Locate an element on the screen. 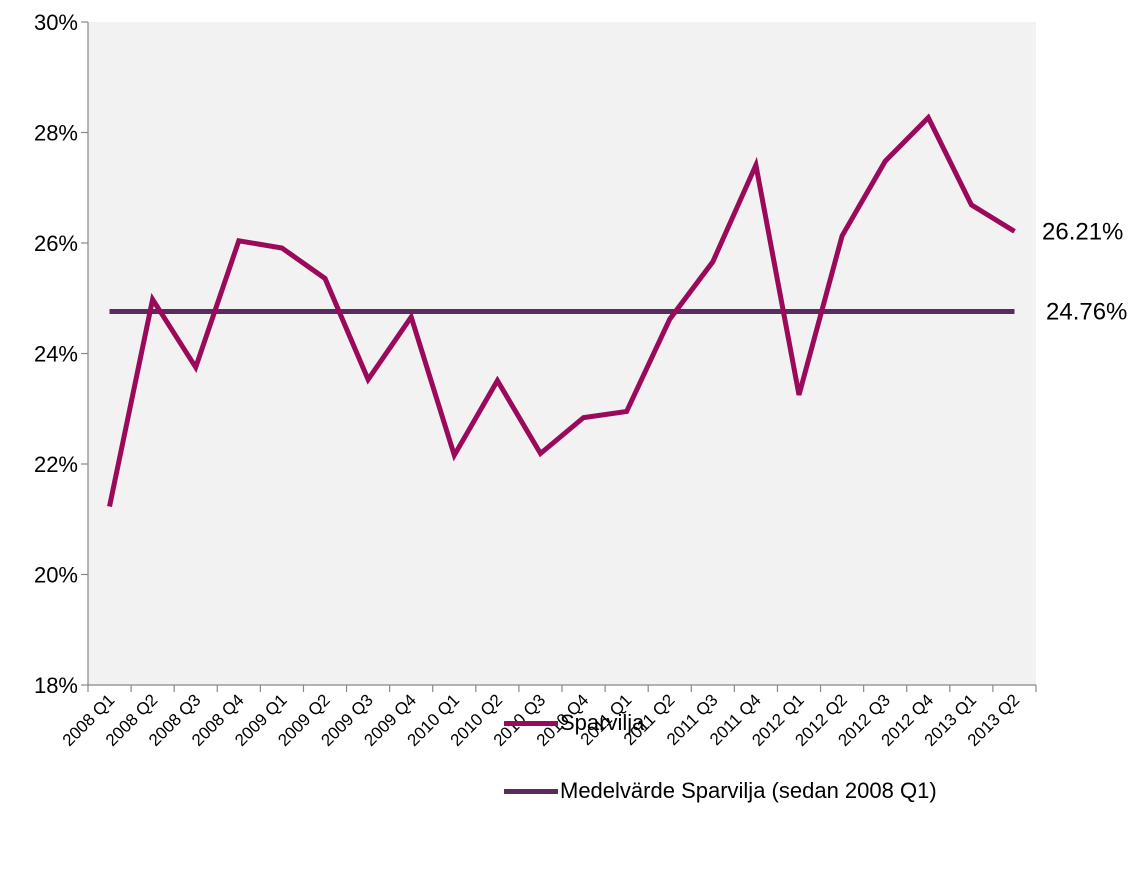 Image resolution: width=1143 pixels, height=885 pixels. end-label-sparvilja: 26.21% is located at coordinates (1082, 231).